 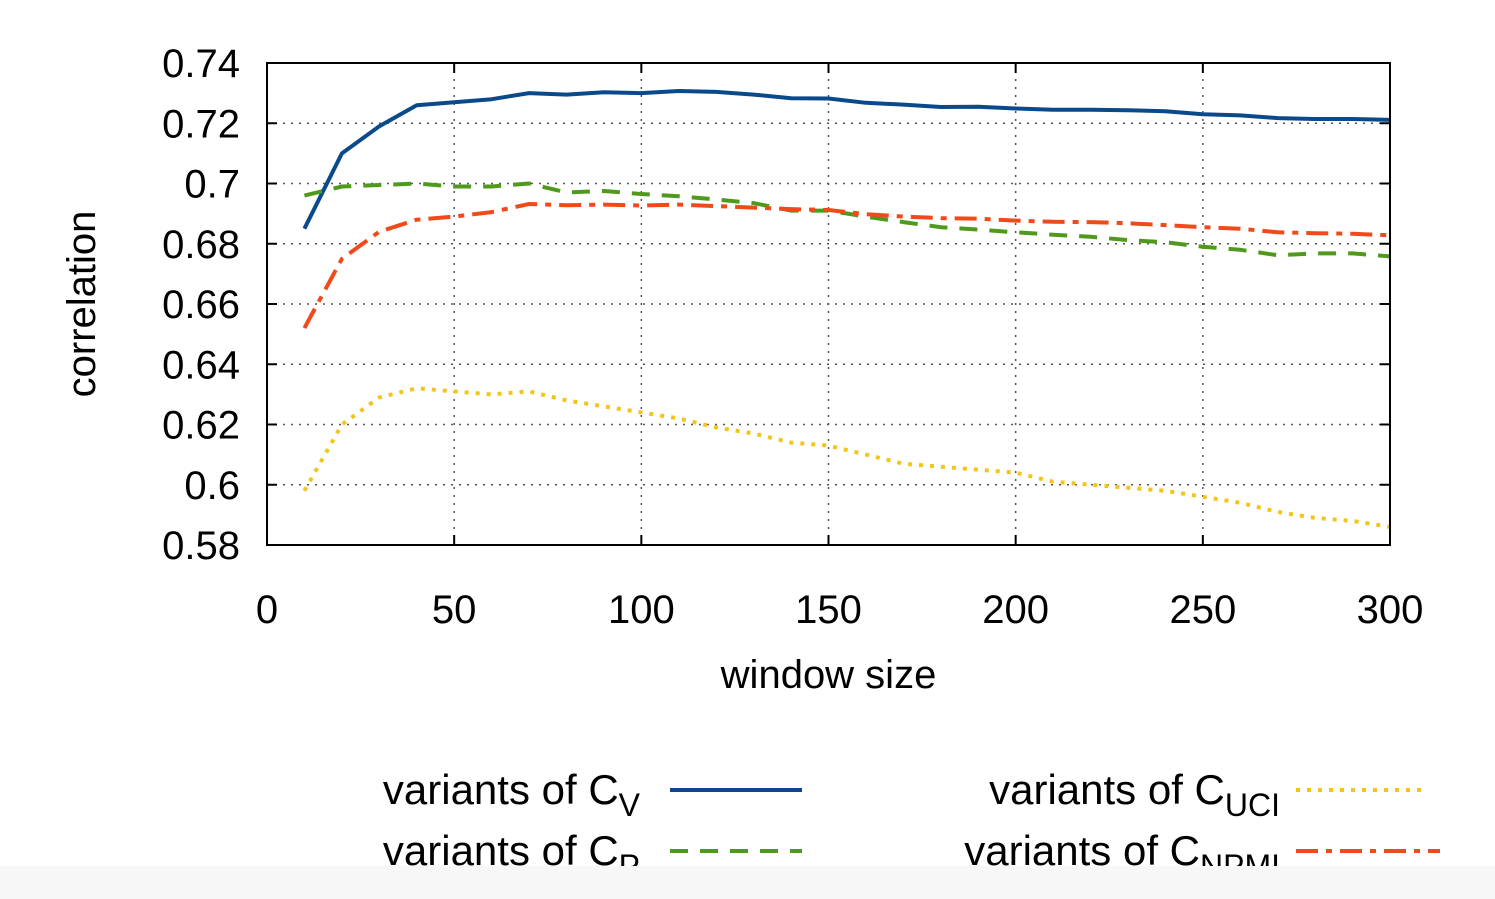 I want to click on x-tick-label: 300, so click(x=1390, y=610).